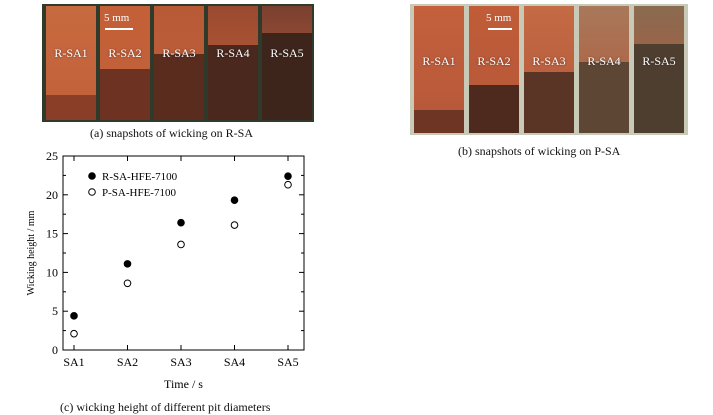 This screenshot has width=713, height=415. What do you see at coordinates (52, 195) in the screenshot?
I see `y-tick-label: 20` at bounding box center [52, 195].